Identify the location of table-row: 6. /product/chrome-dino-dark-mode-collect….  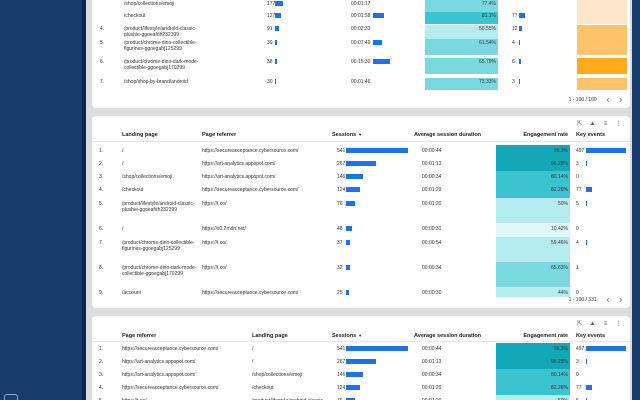
(361, 66).